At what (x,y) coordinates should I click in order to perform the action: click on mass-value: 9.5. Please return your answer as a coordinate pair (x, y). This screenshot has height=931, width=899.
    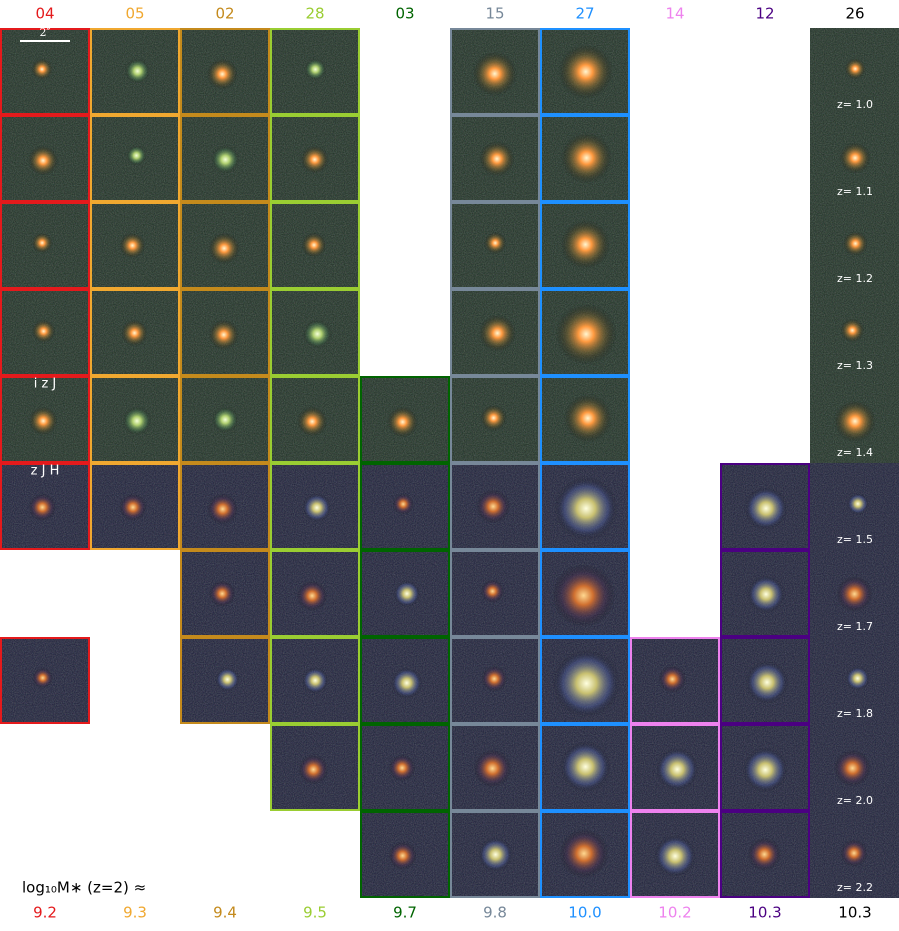
    Looking at the image, I should click on (315, 913).